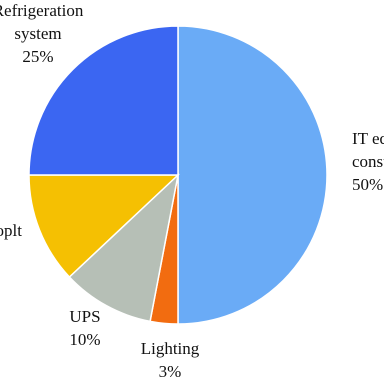  Describe the element at coordinates (84, 316) in the screenshot. I see `slice-label: UPS` at that location.